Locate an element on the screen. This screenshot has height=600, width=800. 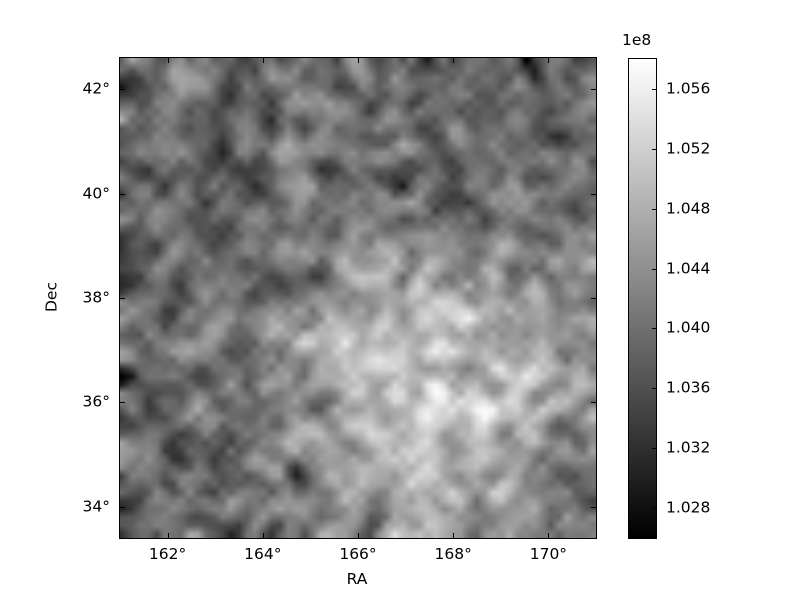
colorbar-tick-label: 1.032 is located at coordinates (688, 447).